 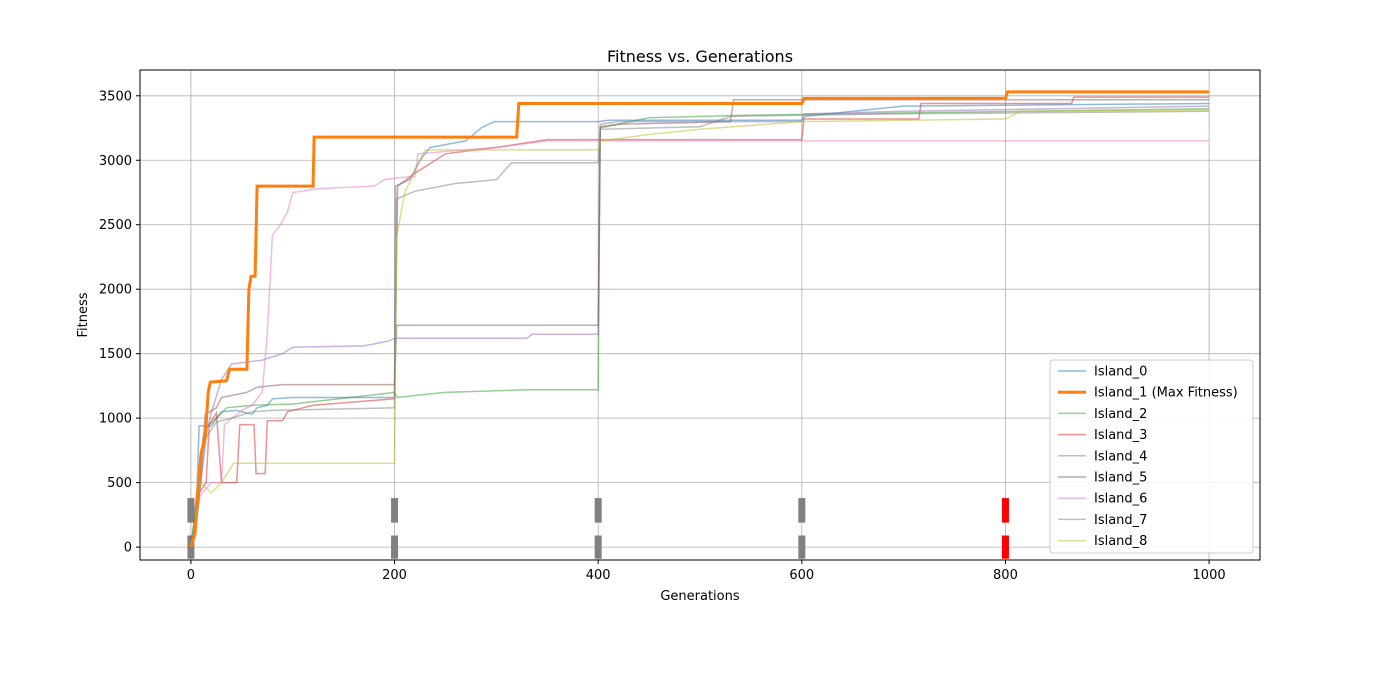 I want to click on x-axis-ticks: 0 200 400 600 800 1000, so click(x=706, y=571).